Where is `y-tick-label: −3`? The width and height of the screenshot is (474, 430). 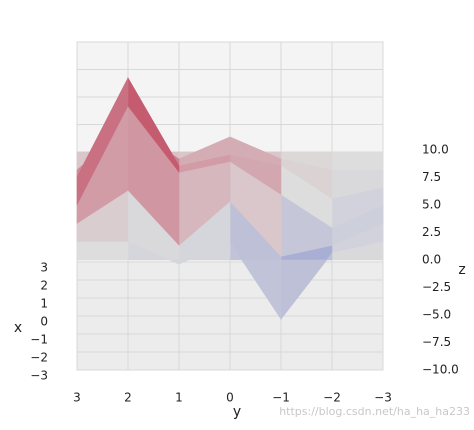
y-tick-label: −3 is located at coordinates (383, 398).